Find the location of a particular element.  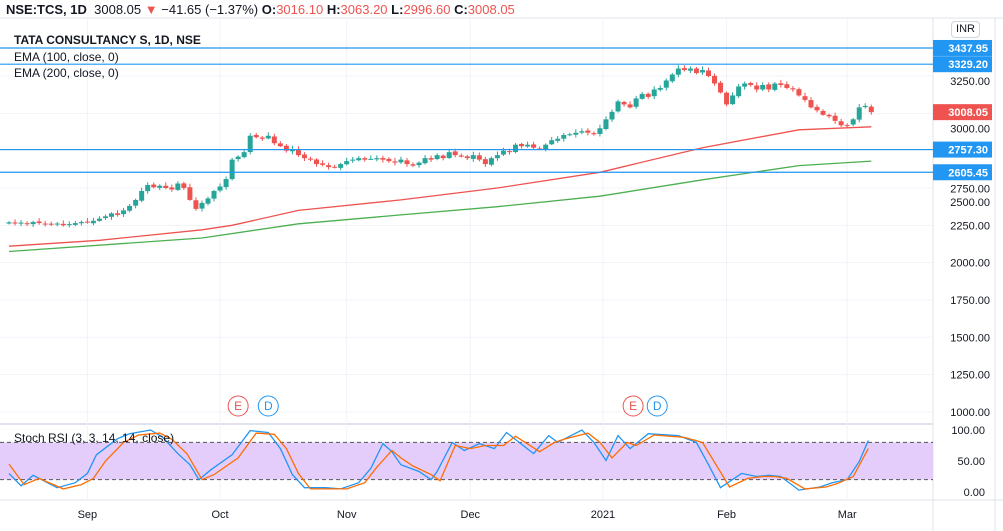

legend-ema100: EMA (100, close, 0) is located at coordinates (66, 57).